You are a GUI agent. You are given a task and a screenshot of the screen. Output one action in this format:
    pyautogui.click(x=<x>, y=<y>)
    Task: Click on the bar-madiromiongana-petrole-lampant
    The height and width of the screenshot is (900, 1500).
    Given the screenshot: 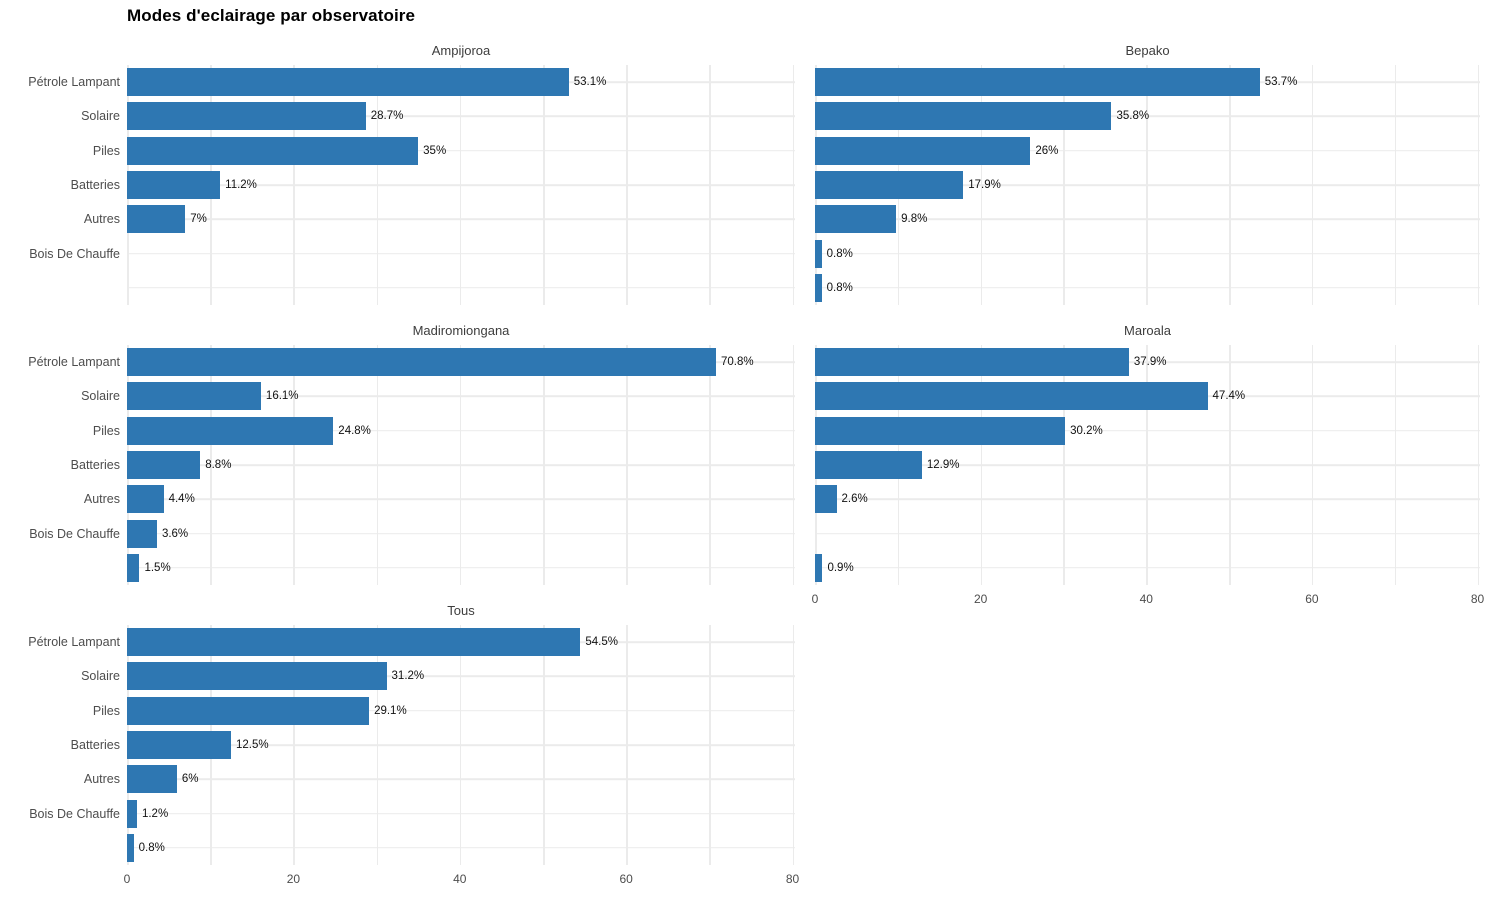 What is the action you would take?
    pyautogui.click(x=421, y=362)
    